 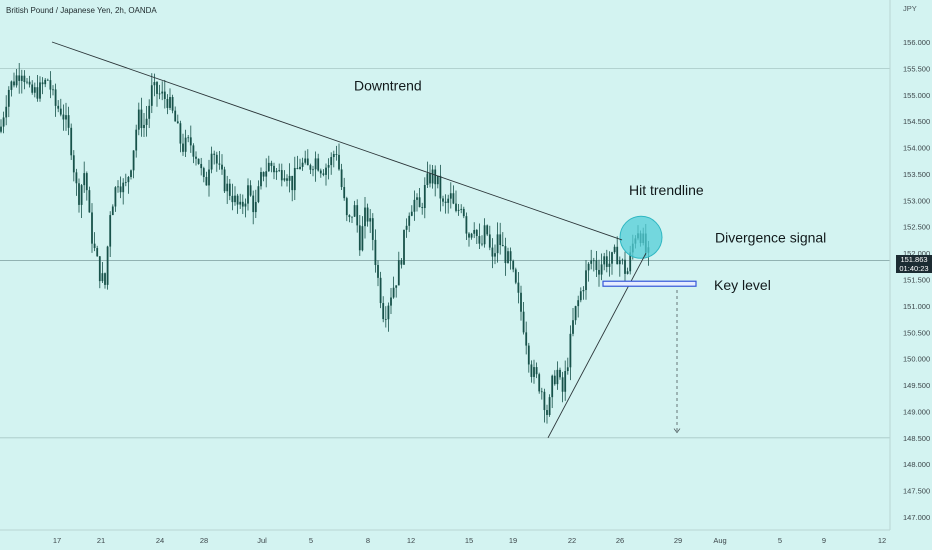 What do you see at coordinates (916, 306) in the screenshot?
I see `y-tick-label: 151.000` at bounding box center [916, 306].